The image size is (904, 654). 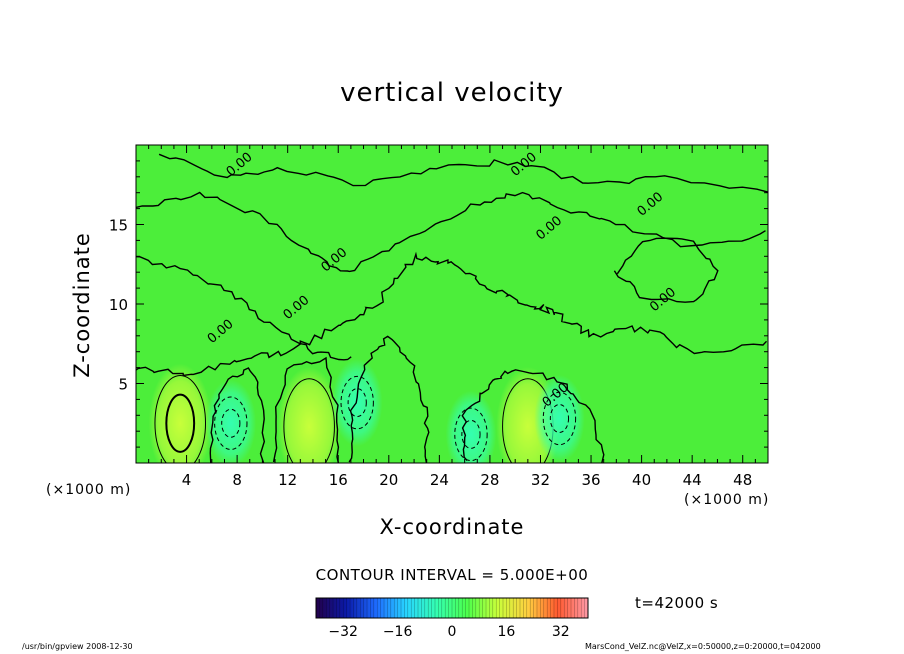 I want to click on x-tick-label: 40, so click(x=641, y=480).